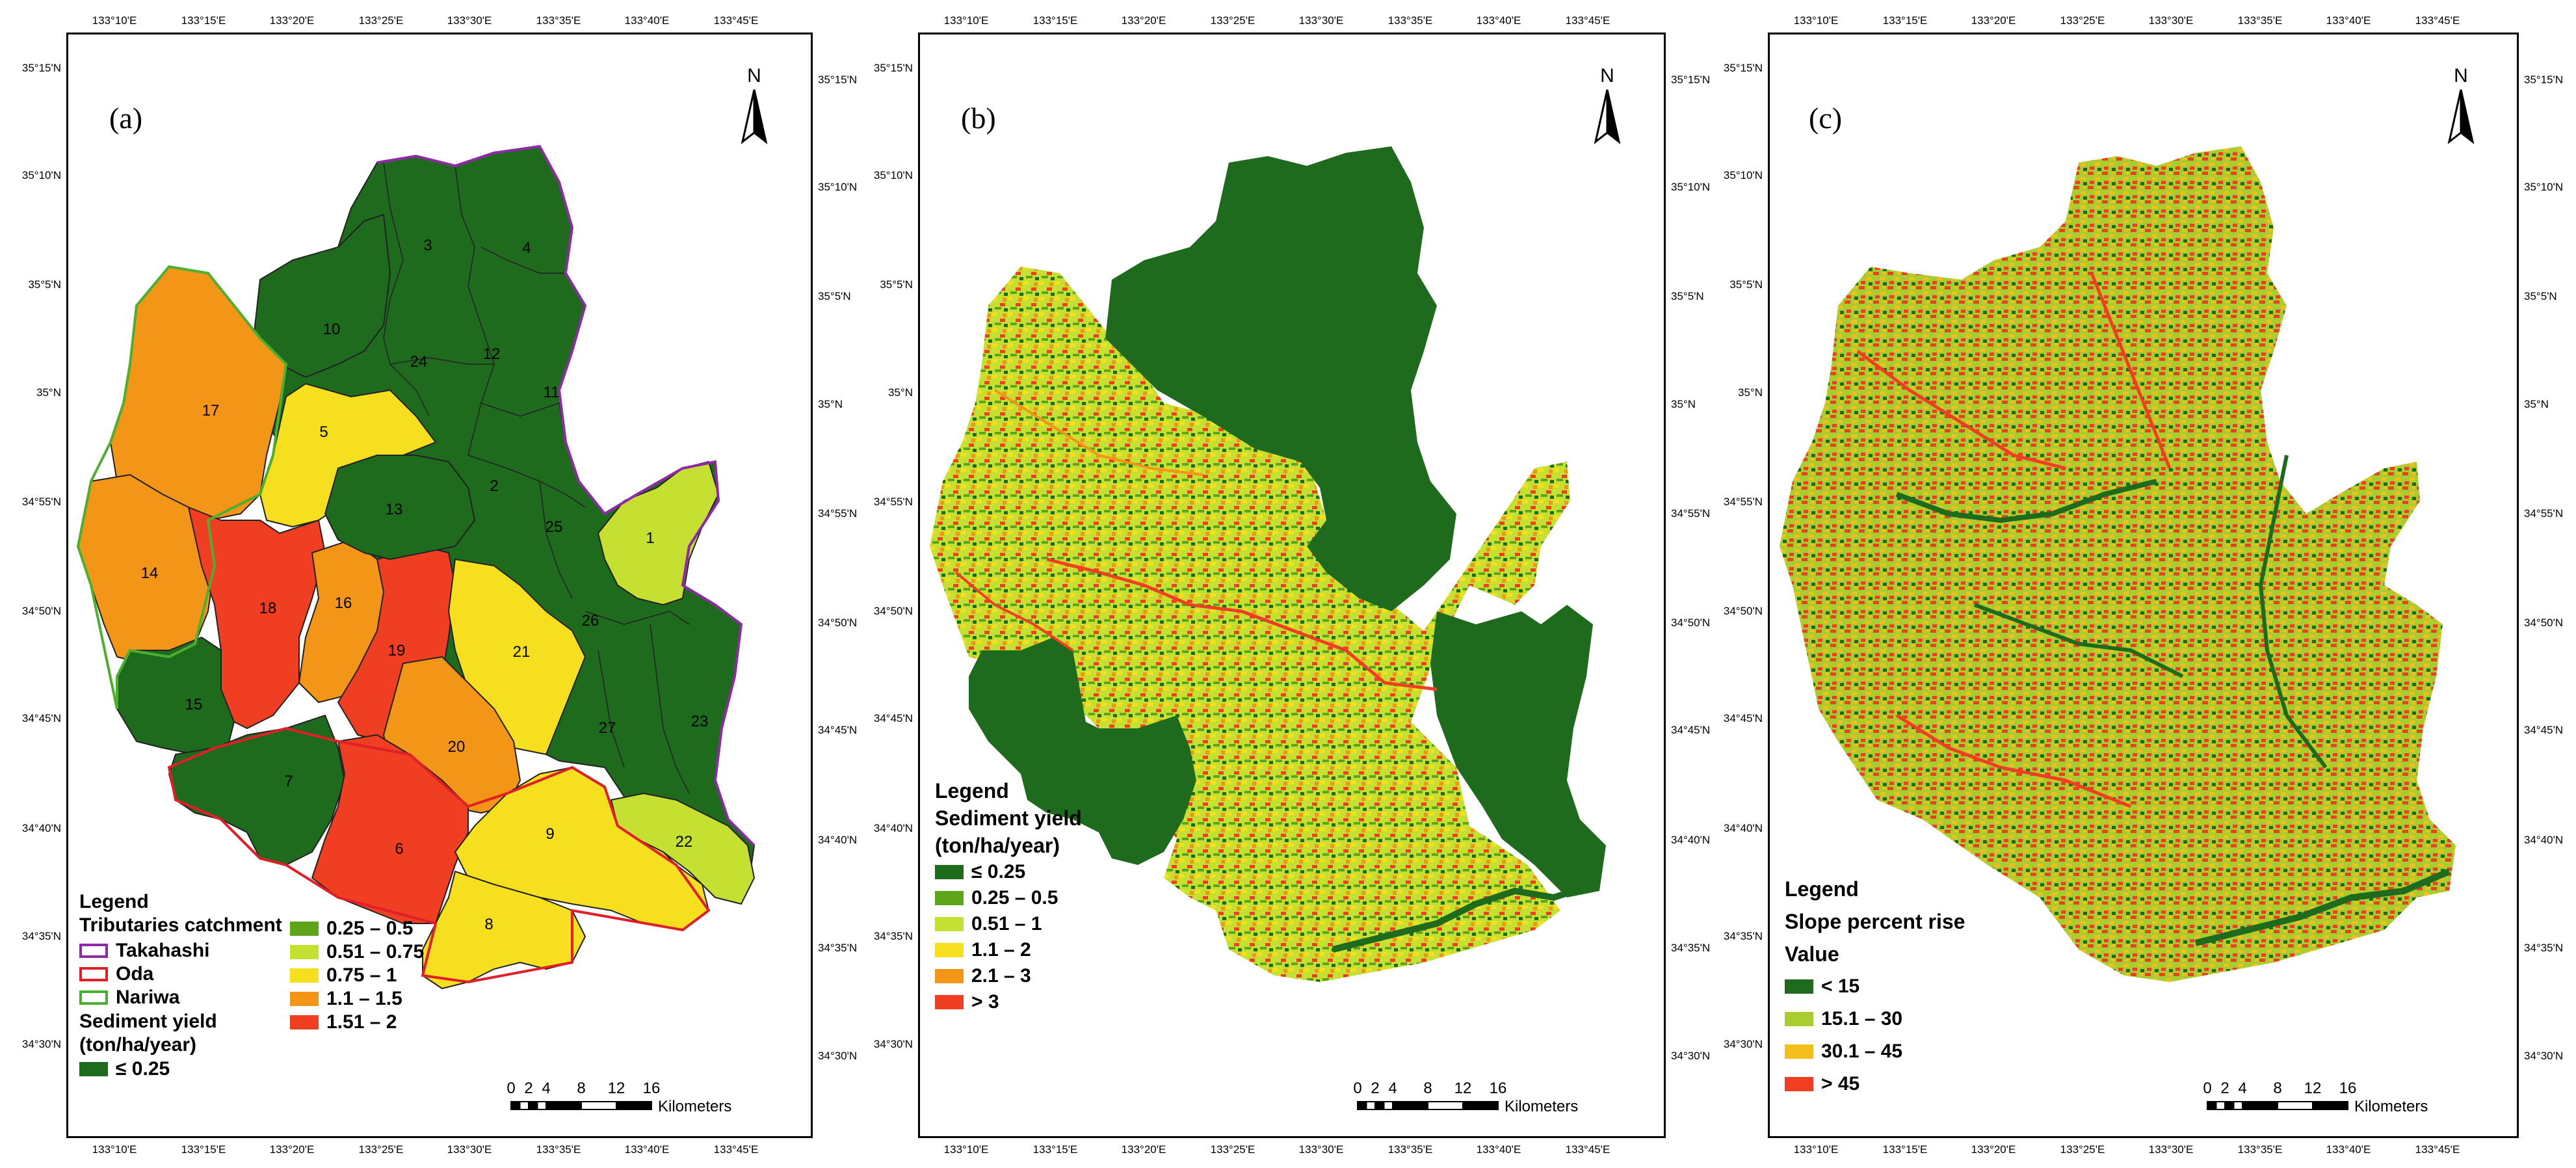 The height and width of the screenshot is (1168, 2576). What do you see at coordinates (182, 487) in the screenshot?
I see `nariwa-outline` at bounding box center [182, 487].